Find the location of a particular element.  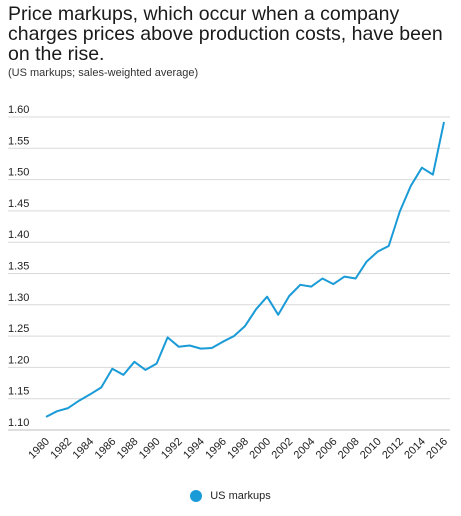

chart-subtitle: (US markups; sales-weighted average) is located at coordinates (103, 73).